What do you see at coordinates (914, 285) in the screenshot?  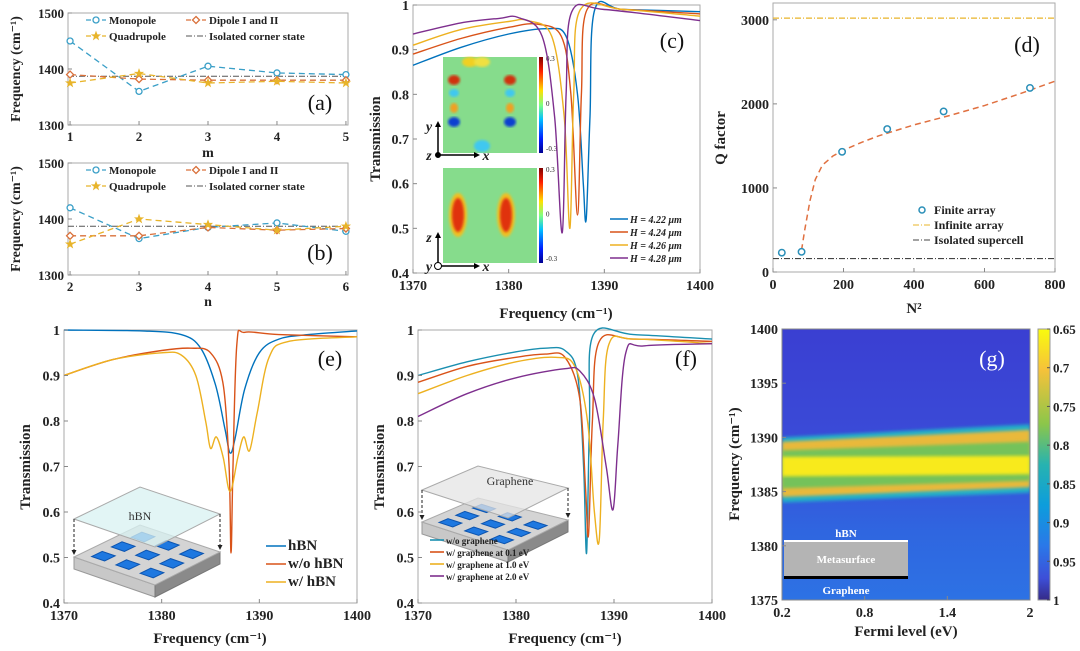 I see `x-tick-label: 400` at bounding box center [914, 285].